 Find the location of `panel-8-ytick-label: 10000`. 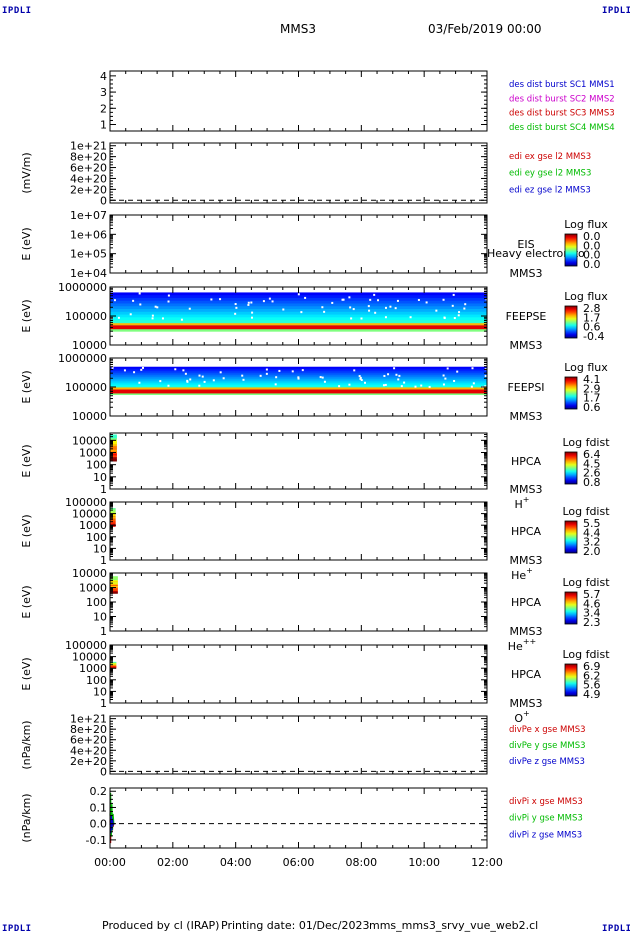

panel-8-ytick-label: 10000 is located at coordinates (89, 573).